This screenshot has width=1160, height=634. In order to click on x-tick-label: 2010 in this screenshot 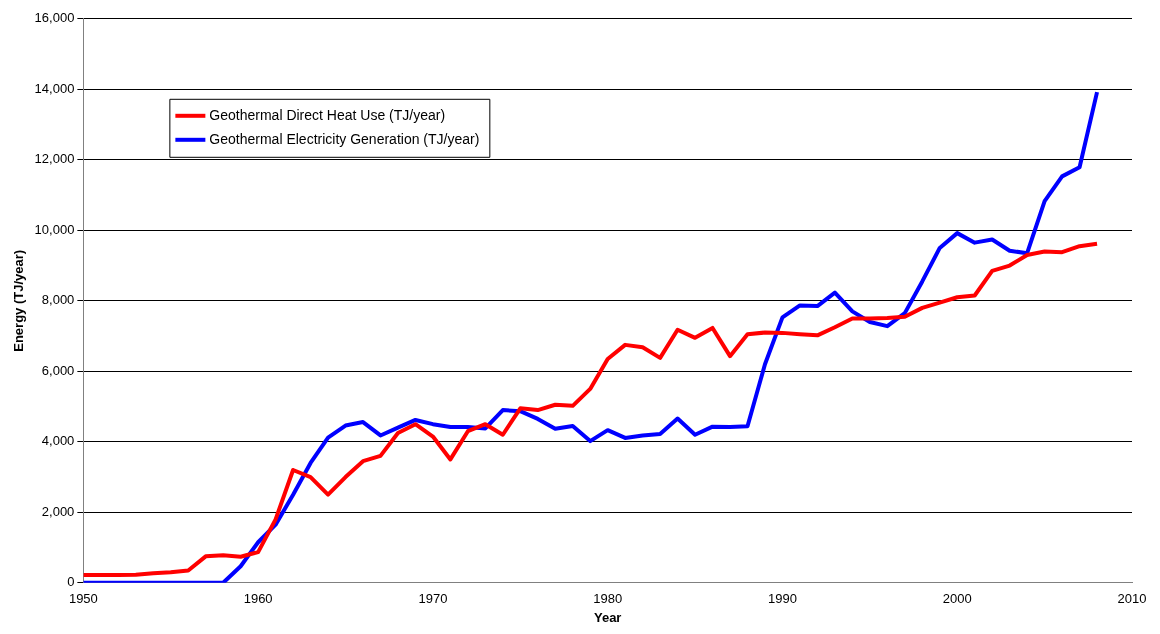, I will do `click(1132, 599)`.